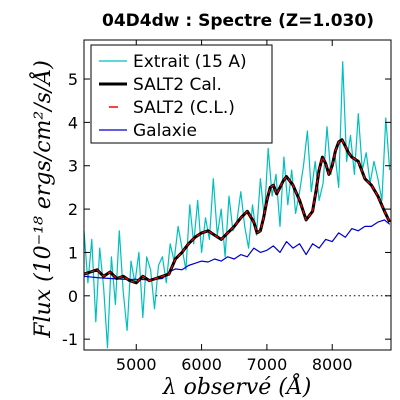 The height and width of the screenshot is (400, 400). What do you see at coordinates (184, 108) in the screenshot?
I see `legend-label: SALT2 (C.L.)` at bounding box center [184, 108].